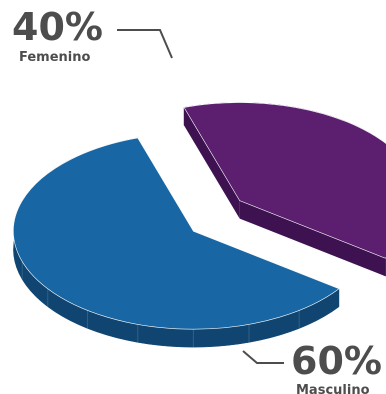  What do you see at coordinates (336, 361) in the screenshot?
I see `slice-value-label-masculino: 60%` at bounding box center [336, 361].